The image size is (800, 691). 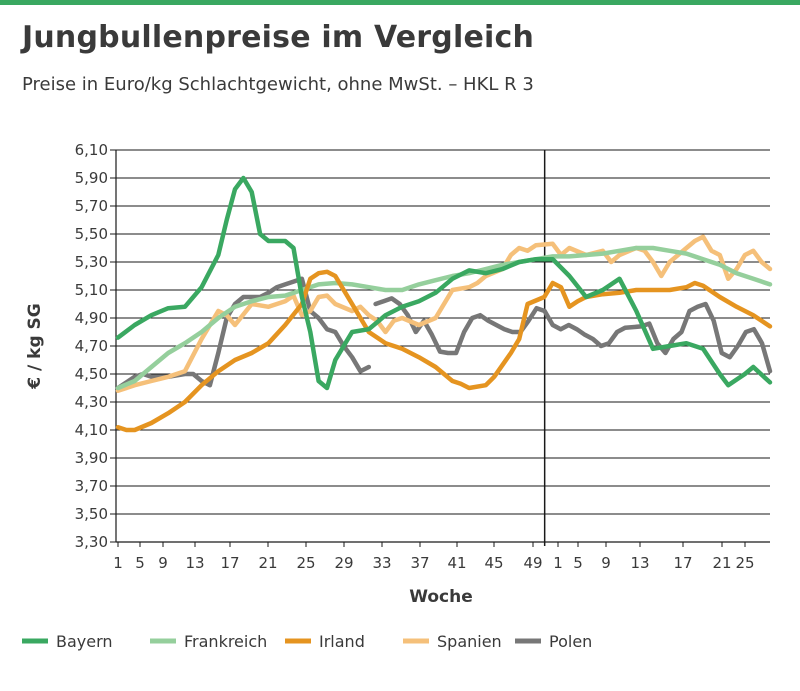 What do you see at coordinates (91, 234) in the screenshot?
I see `y-tick-label: 5,50` at bounding box center [91, 234].